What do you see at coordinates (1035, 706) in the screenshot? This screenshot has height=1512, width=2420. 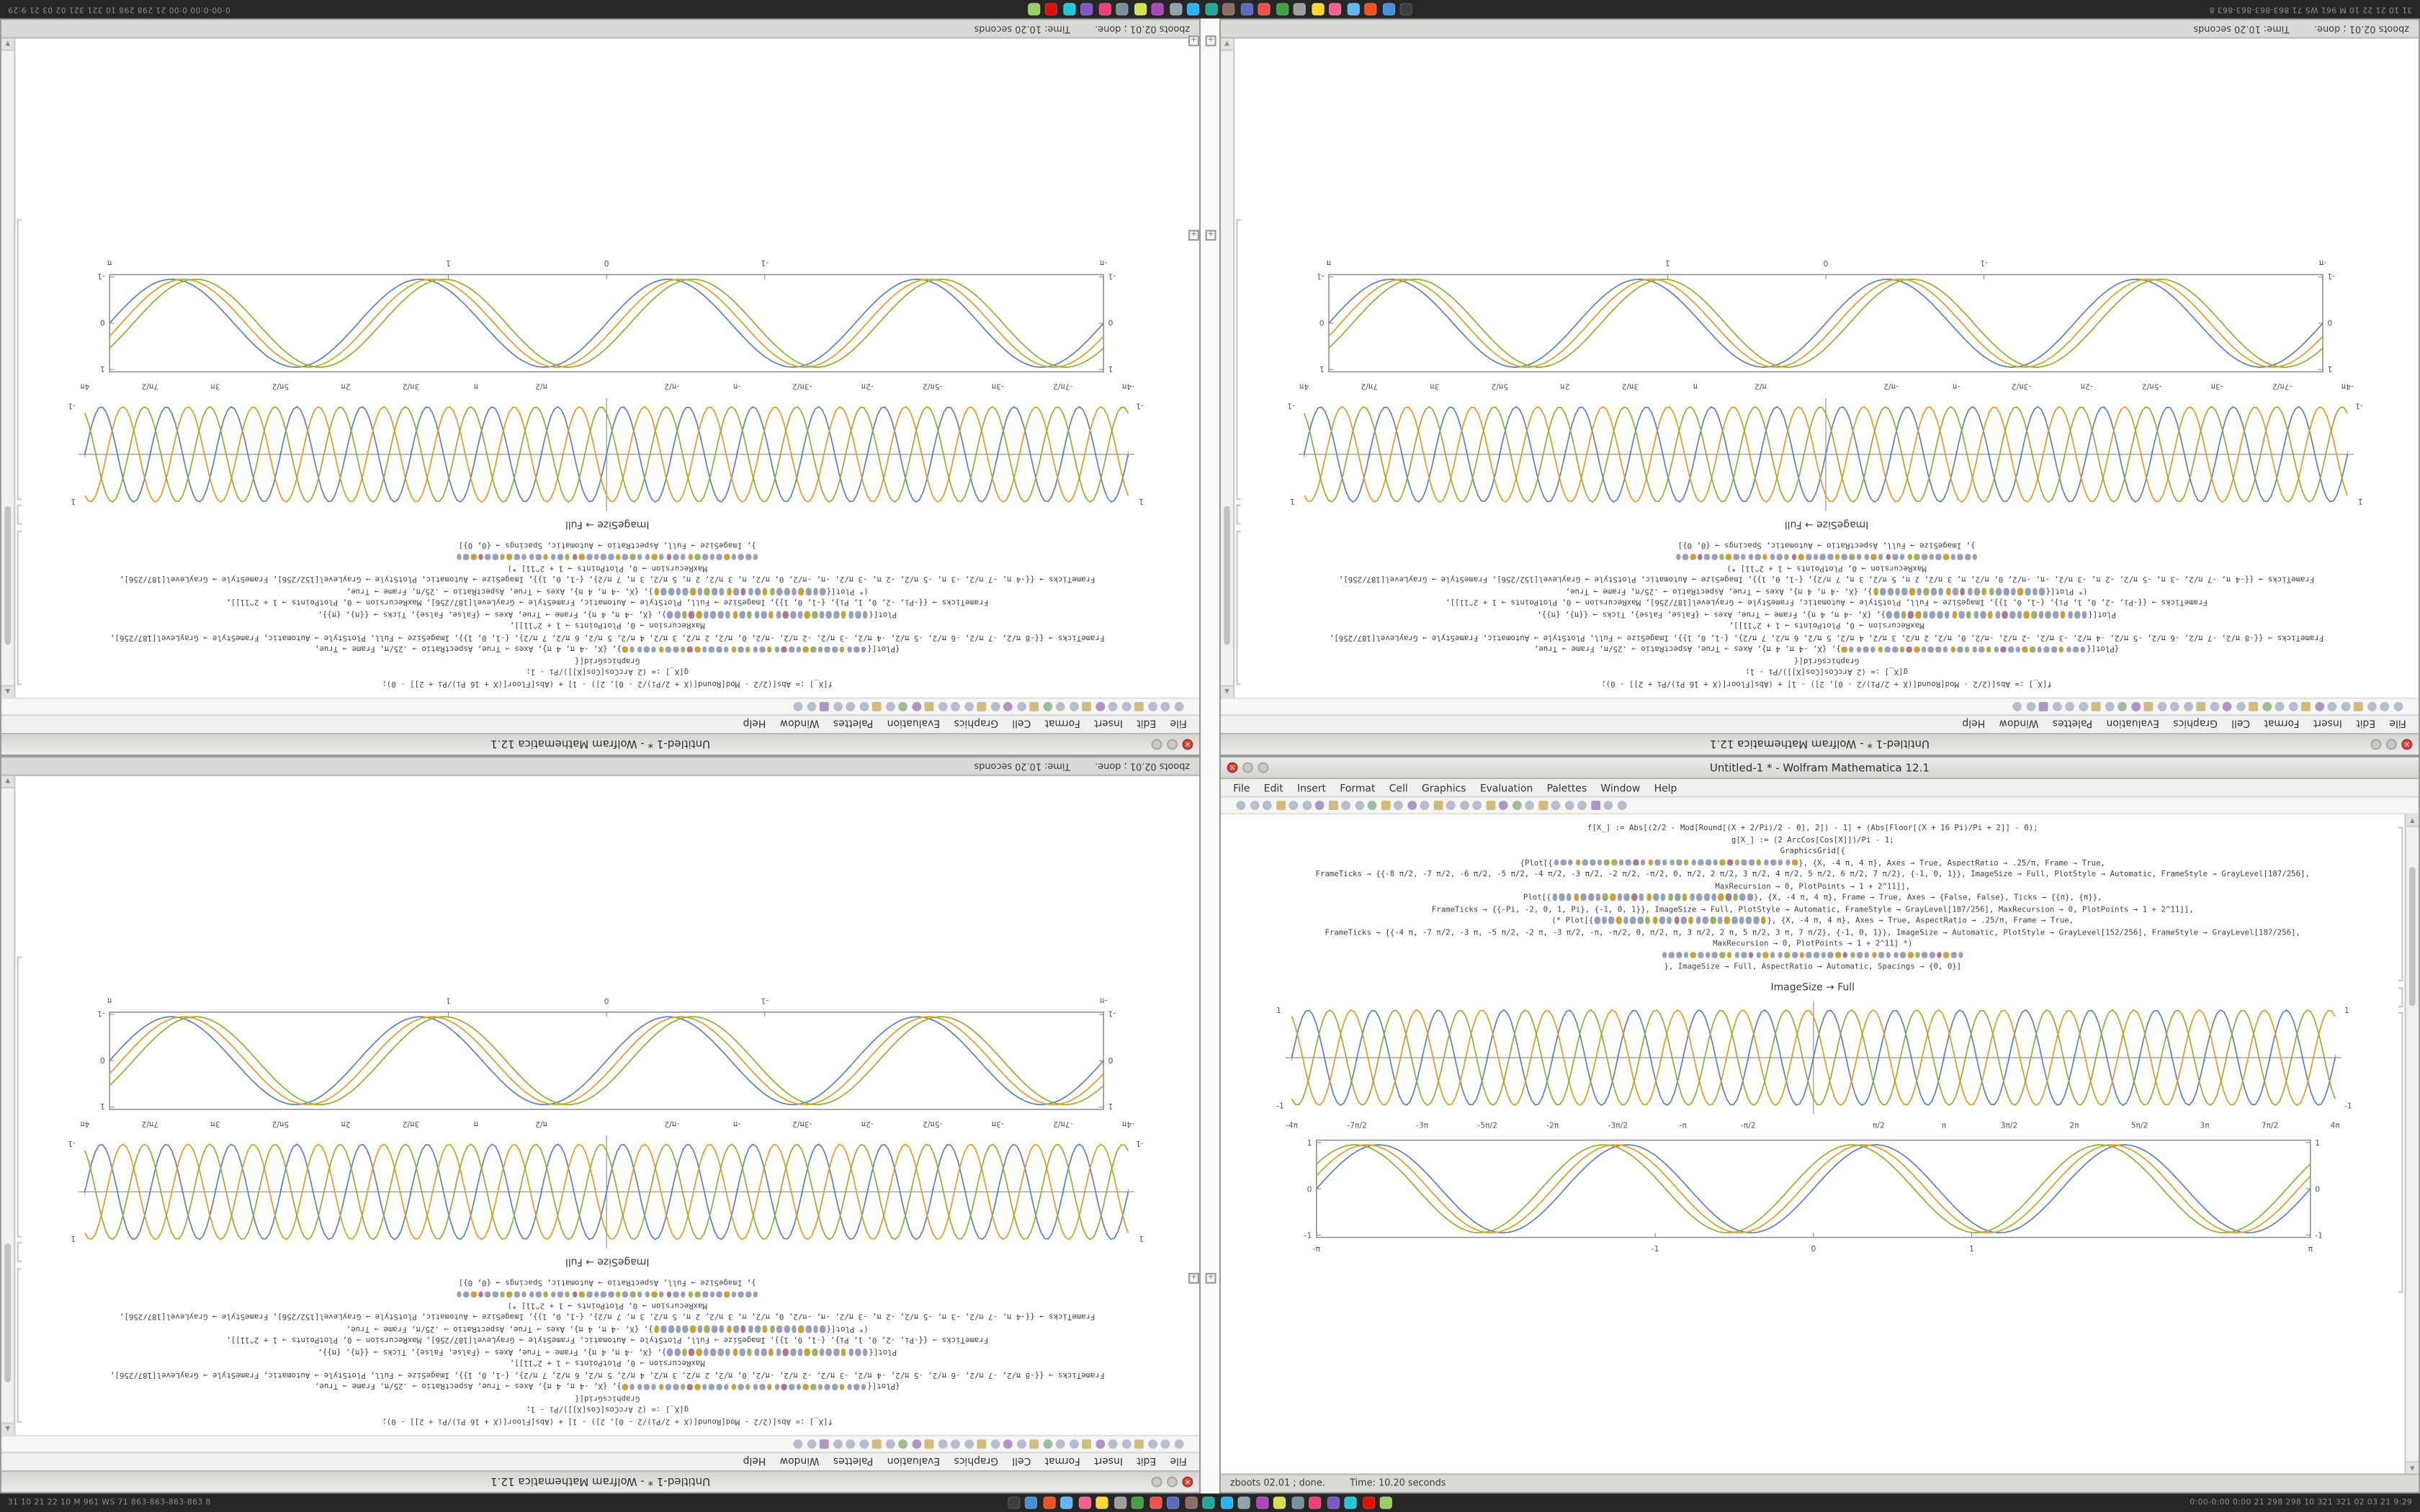 I see `cell-text-icon` at bounding box center [1035, 706].